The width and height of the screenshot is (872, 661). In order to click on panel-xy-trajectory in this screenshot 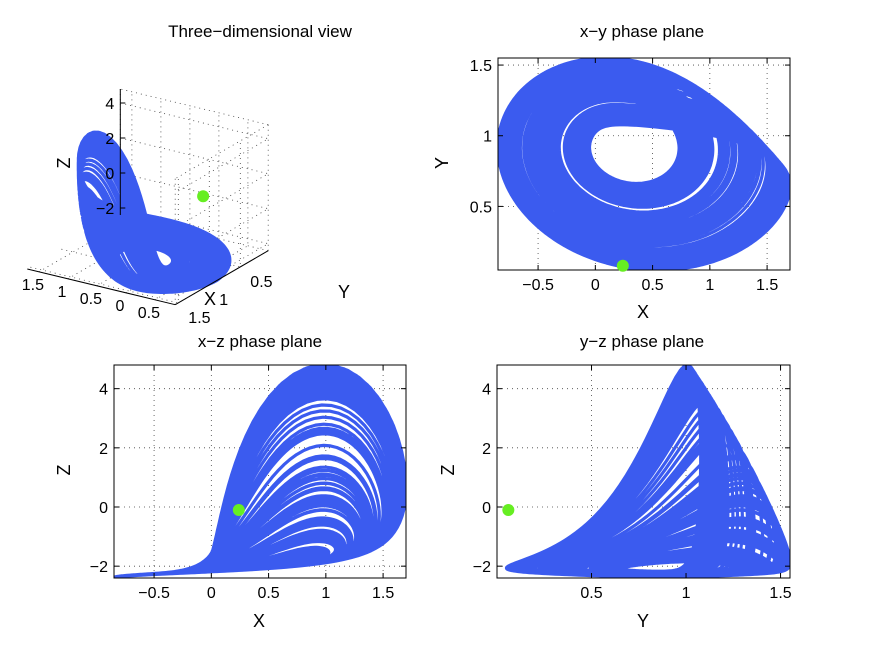, I will do `click(644, 164)`.